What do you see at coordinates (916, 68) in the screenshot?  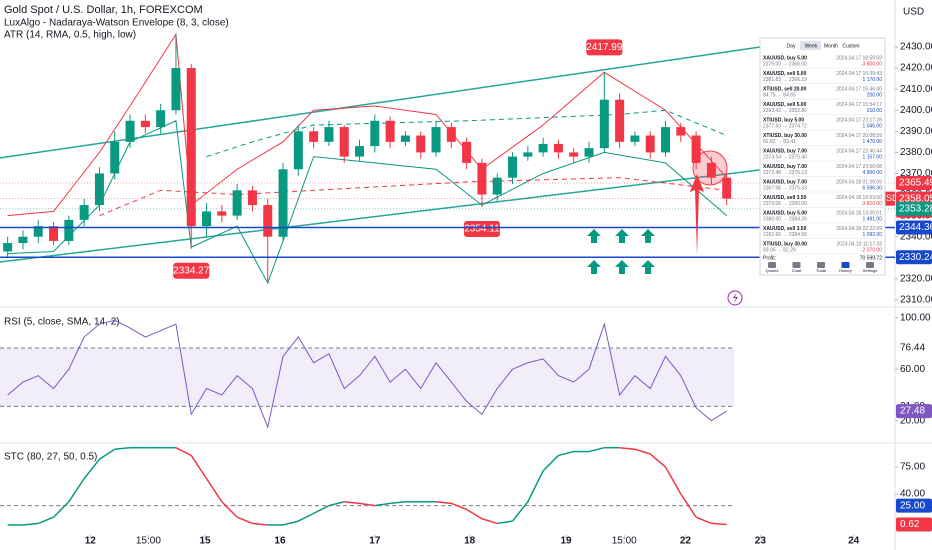 I see `y-tick-label: 2420.00` at bounding box center [916, 68].